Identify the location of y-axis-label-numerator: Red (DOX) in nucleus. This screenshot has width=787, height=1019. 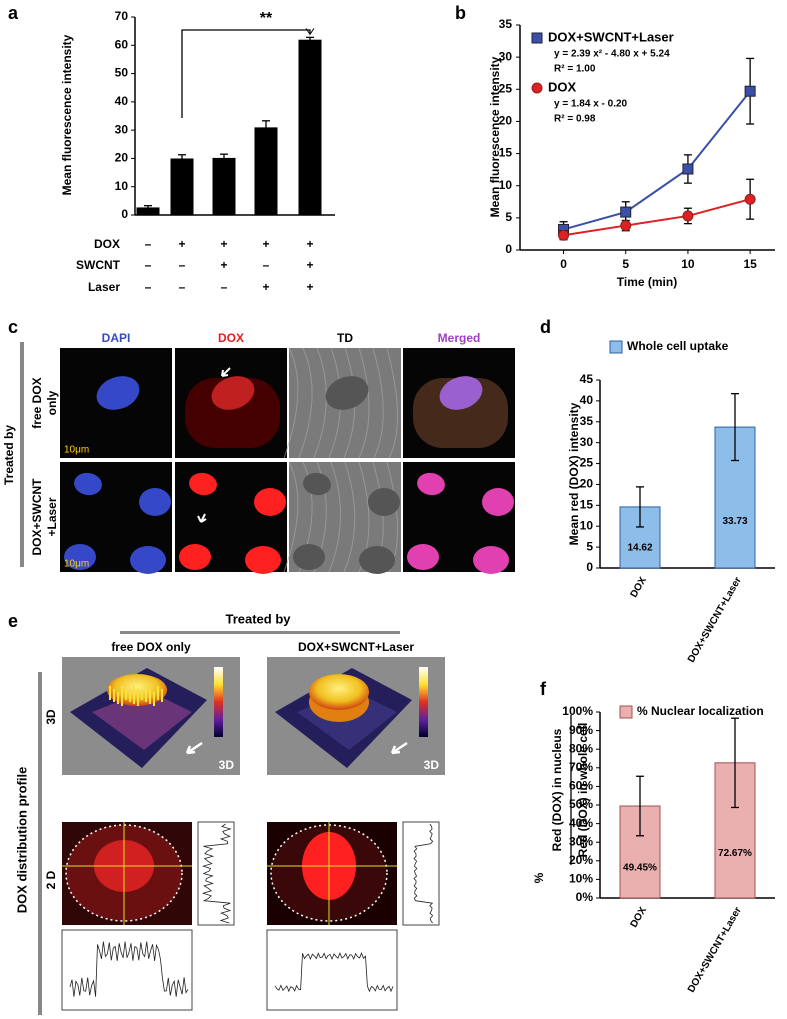
(557, 789).